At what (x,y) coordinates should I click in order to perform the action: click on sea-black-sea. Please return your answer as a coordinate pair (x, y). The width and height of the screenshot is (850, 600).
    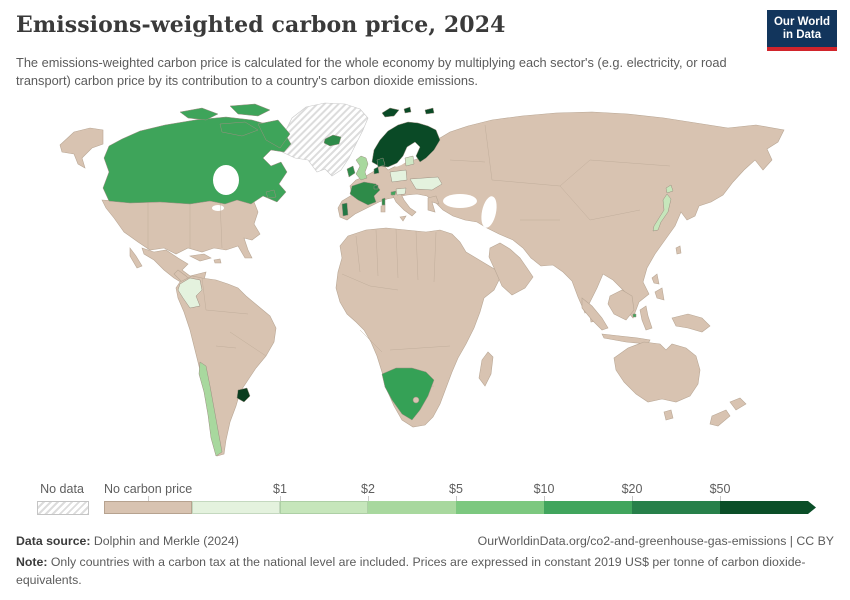
    Looking at the image, I should click on (460, 201).